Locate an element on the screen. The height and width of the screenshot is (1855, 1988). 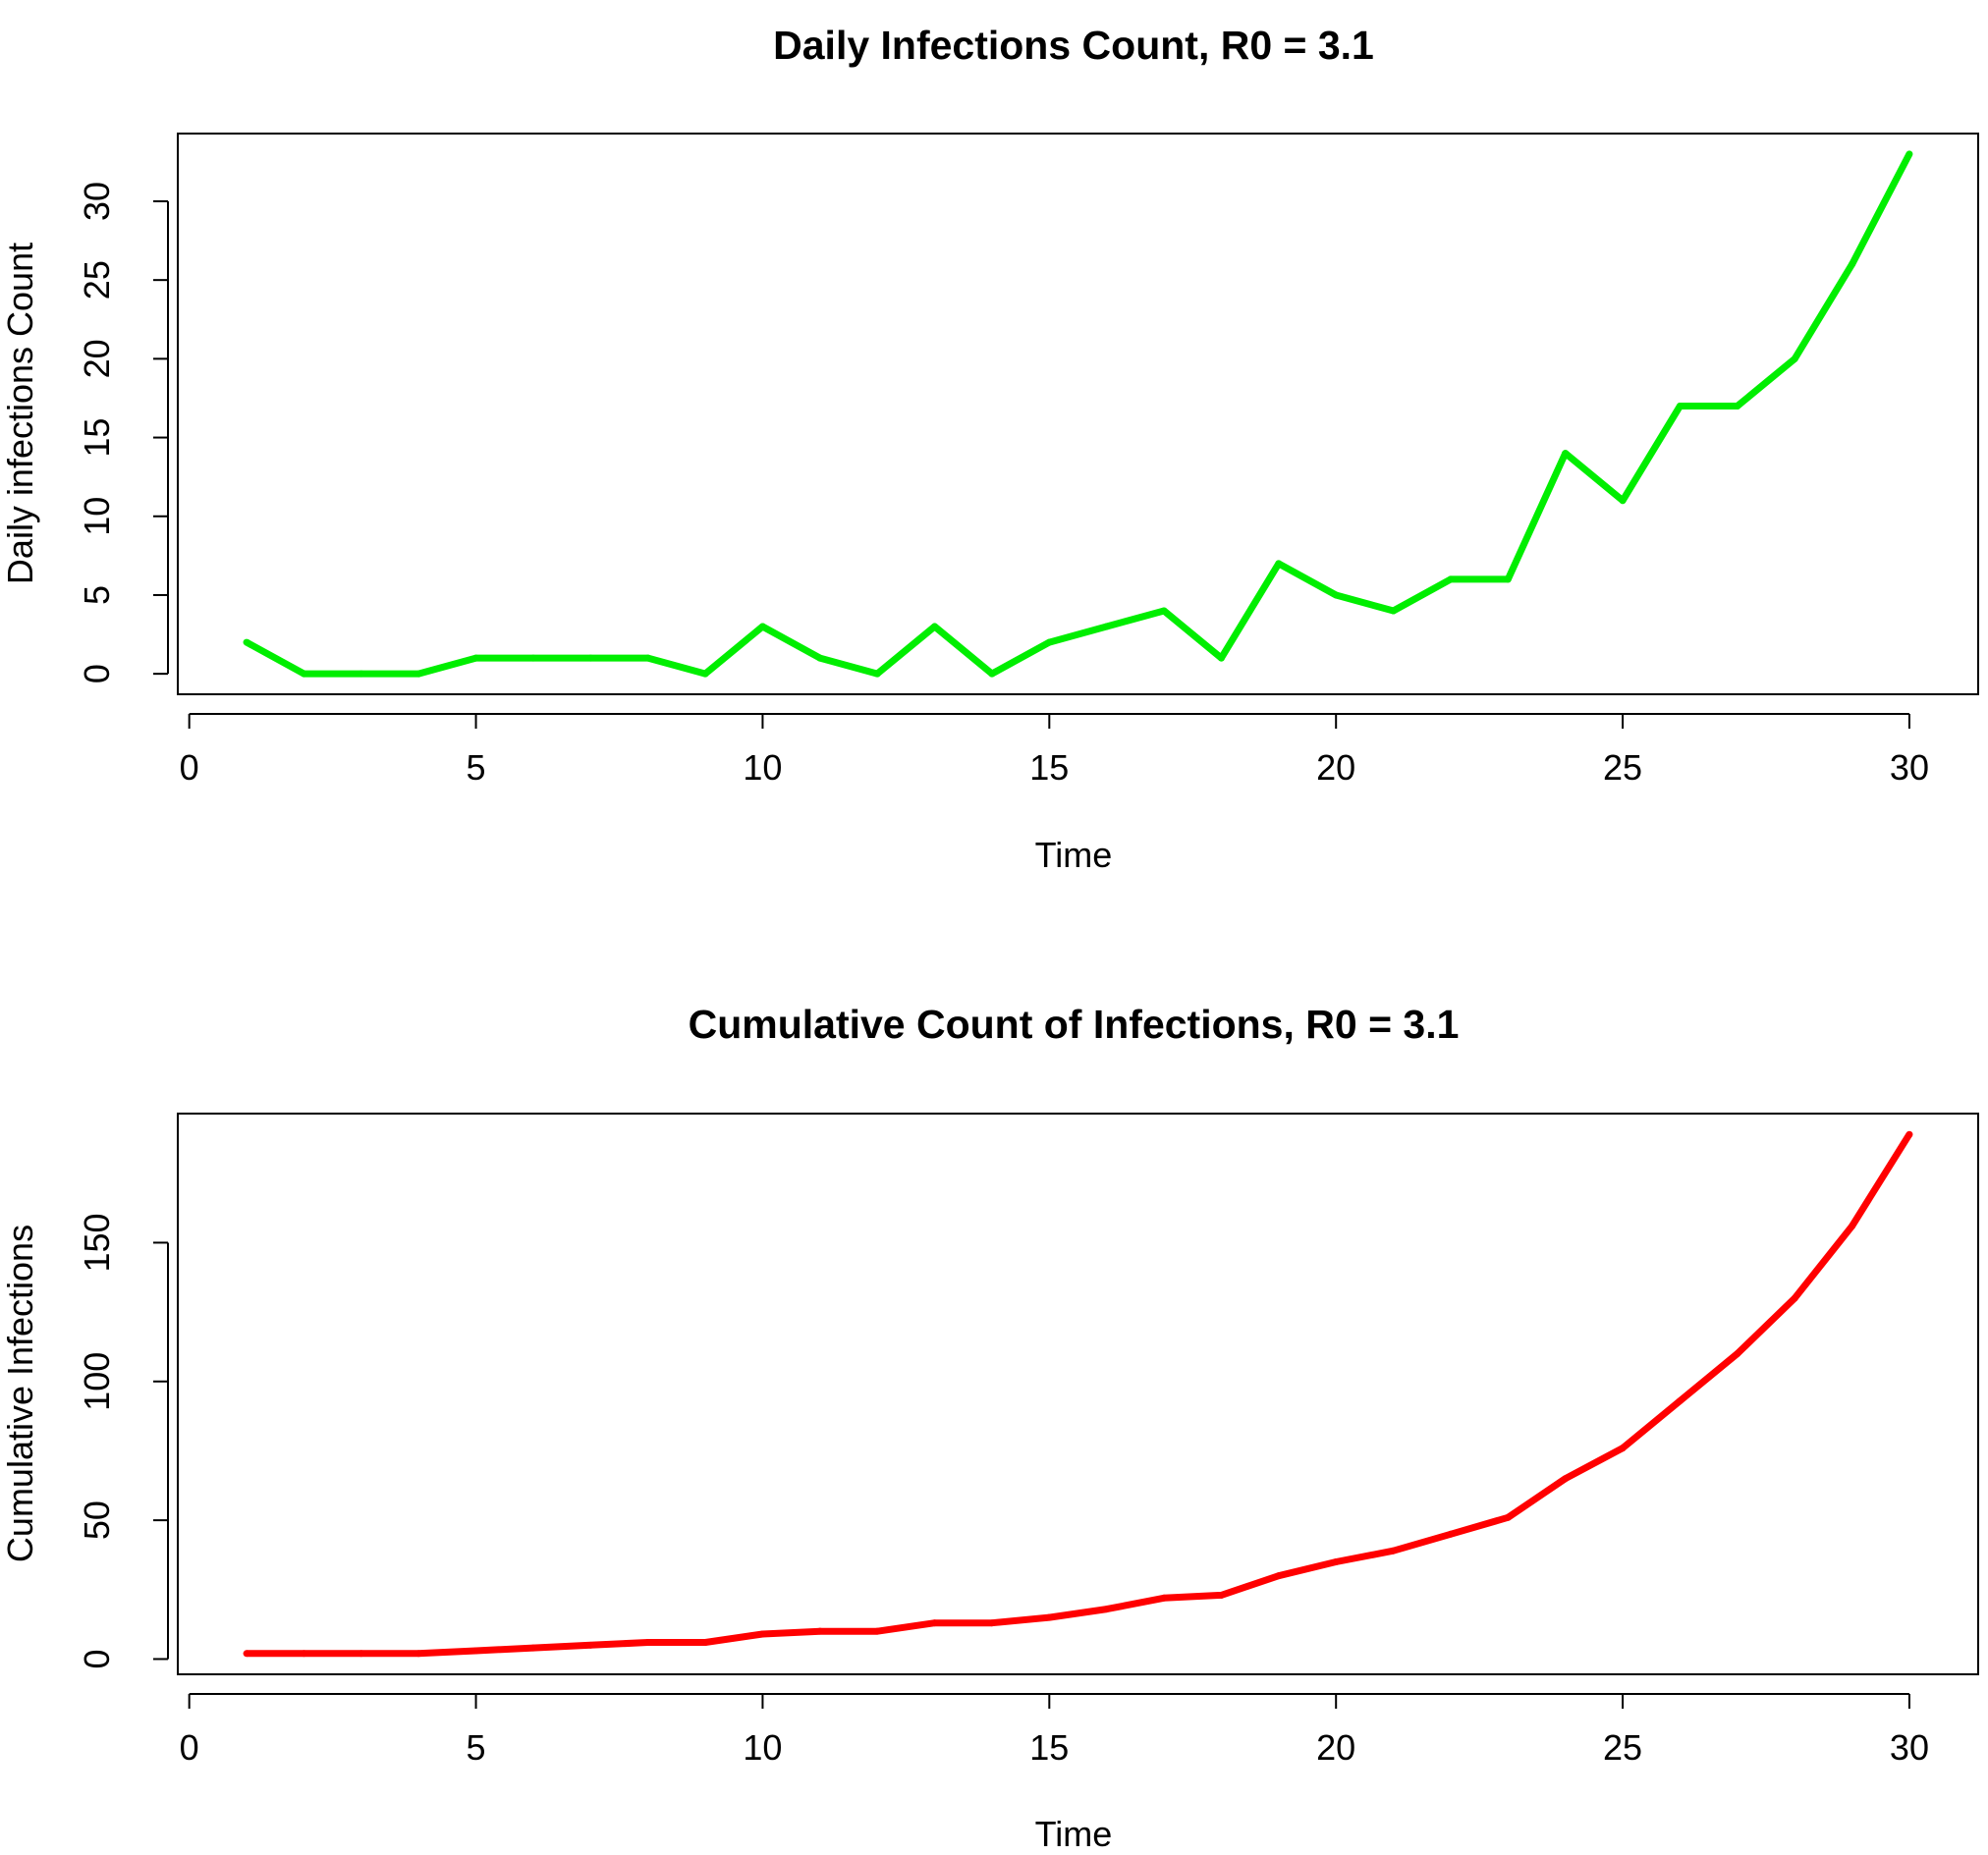
cumulative-x-tick-label: 25 is located at coordinates (1622, 1747).